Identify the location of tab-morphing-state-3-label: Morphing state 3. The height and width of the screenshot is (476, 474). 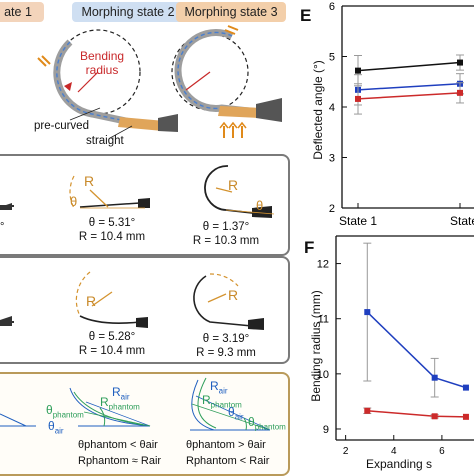
(231, 12).